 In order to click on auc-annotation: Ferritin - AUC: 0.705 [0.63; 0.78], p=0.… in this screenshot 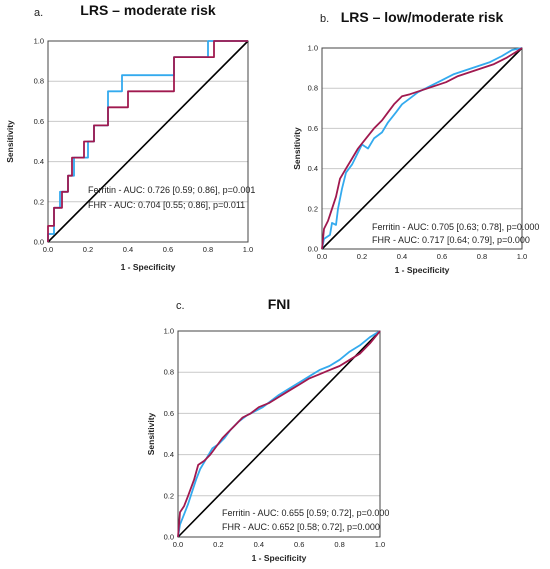, I will do `click(455, 227)`.